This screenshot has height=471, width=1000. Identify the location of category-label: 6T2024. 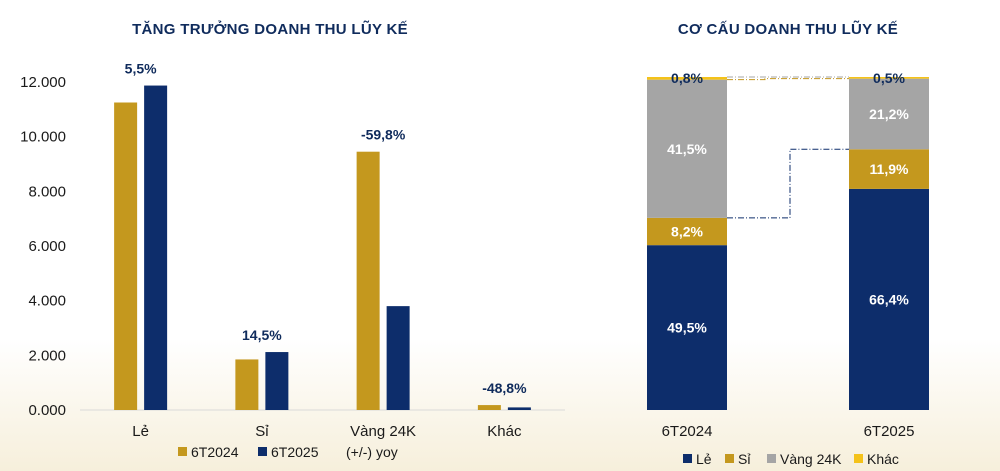
(687, 431).